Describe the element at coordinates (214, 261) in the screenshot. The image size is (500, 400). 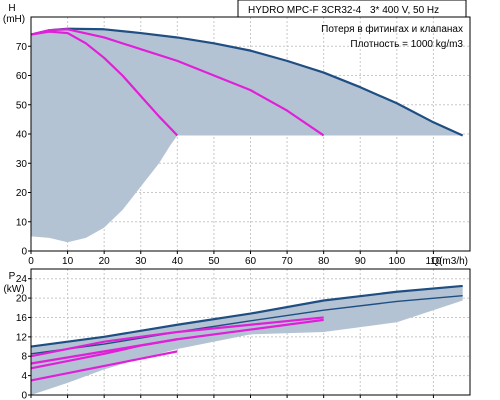
I see `x-tick-label: 50` at that location.